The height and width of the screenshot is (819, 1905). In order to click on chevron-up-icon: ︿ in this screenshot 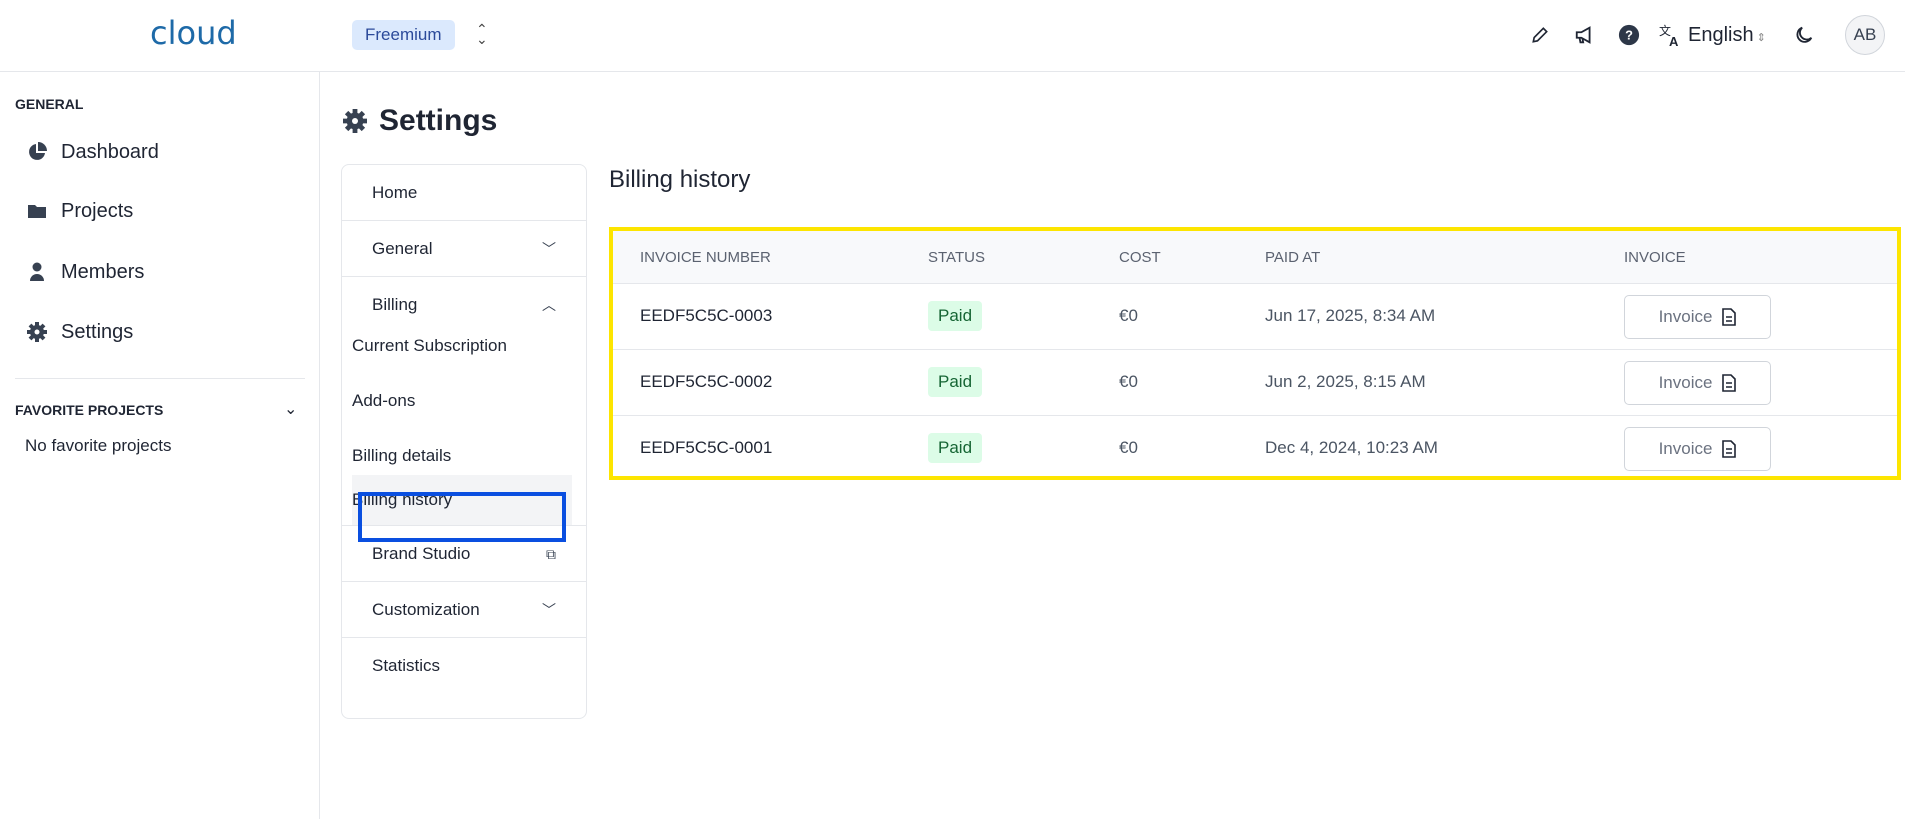, I will do `click(549, 305)`.